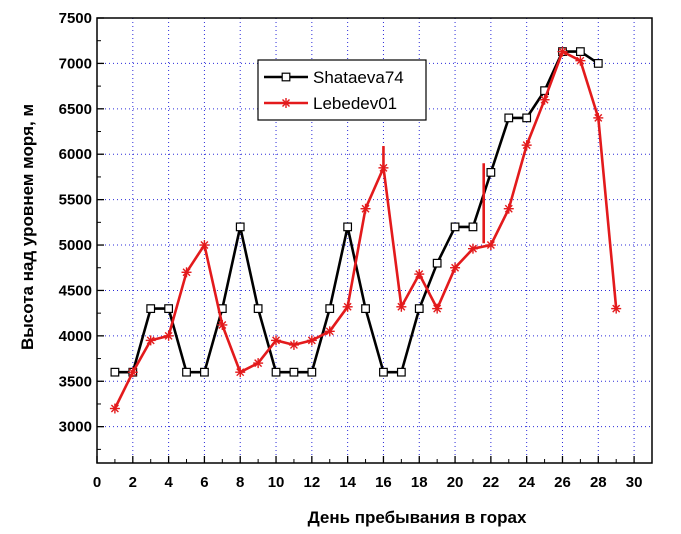  Describe the element at coordinates (383, 482) in the screenshot. I see `x-tick-label: 16` at that location.